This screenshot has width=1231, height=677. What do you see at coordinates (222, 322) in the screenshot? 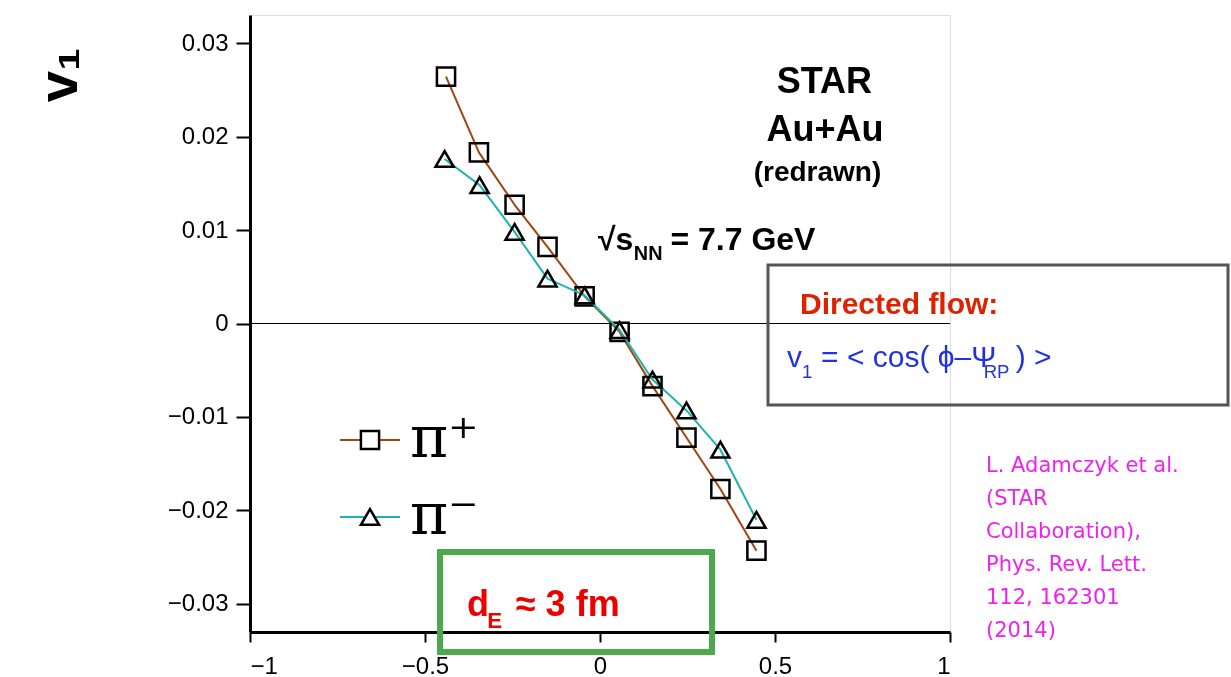
I see `y-tick-label: 0` at bounding box center [222, 322].